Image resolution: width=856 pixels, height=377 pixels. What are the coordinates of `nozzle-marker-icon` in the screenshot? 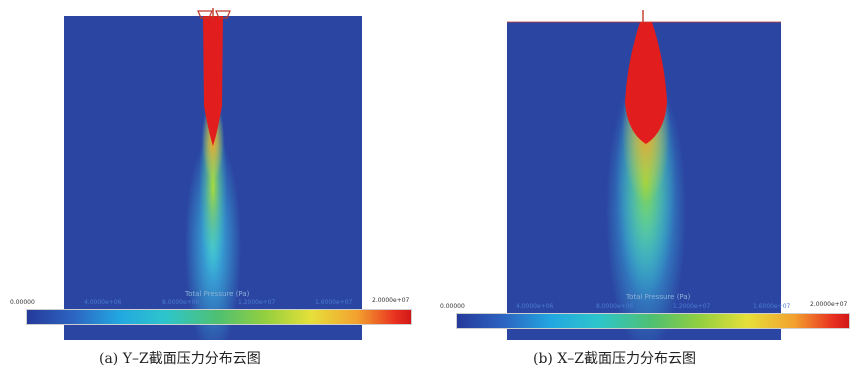 It's located at (644, 16).